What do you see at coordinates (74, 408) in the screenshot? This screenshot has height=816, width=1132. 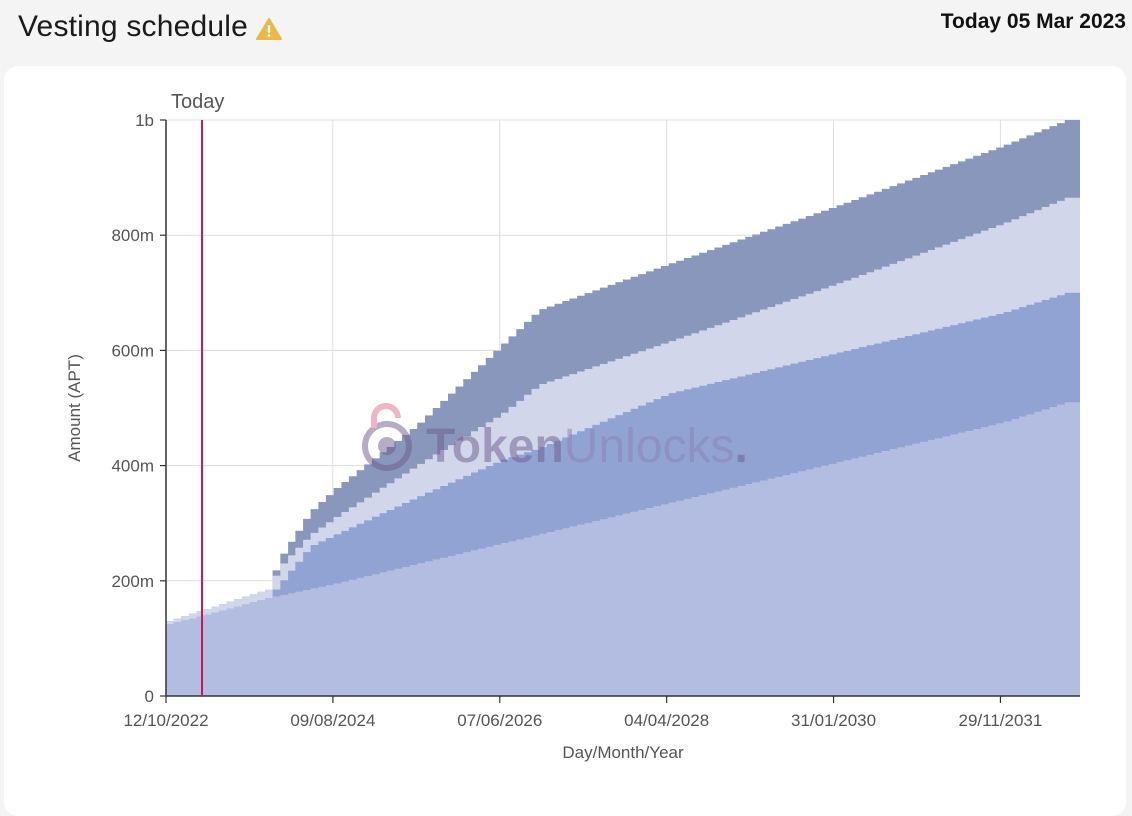 I see `y-axis-title: Amount (APT)` at bounding box center [74, 408].